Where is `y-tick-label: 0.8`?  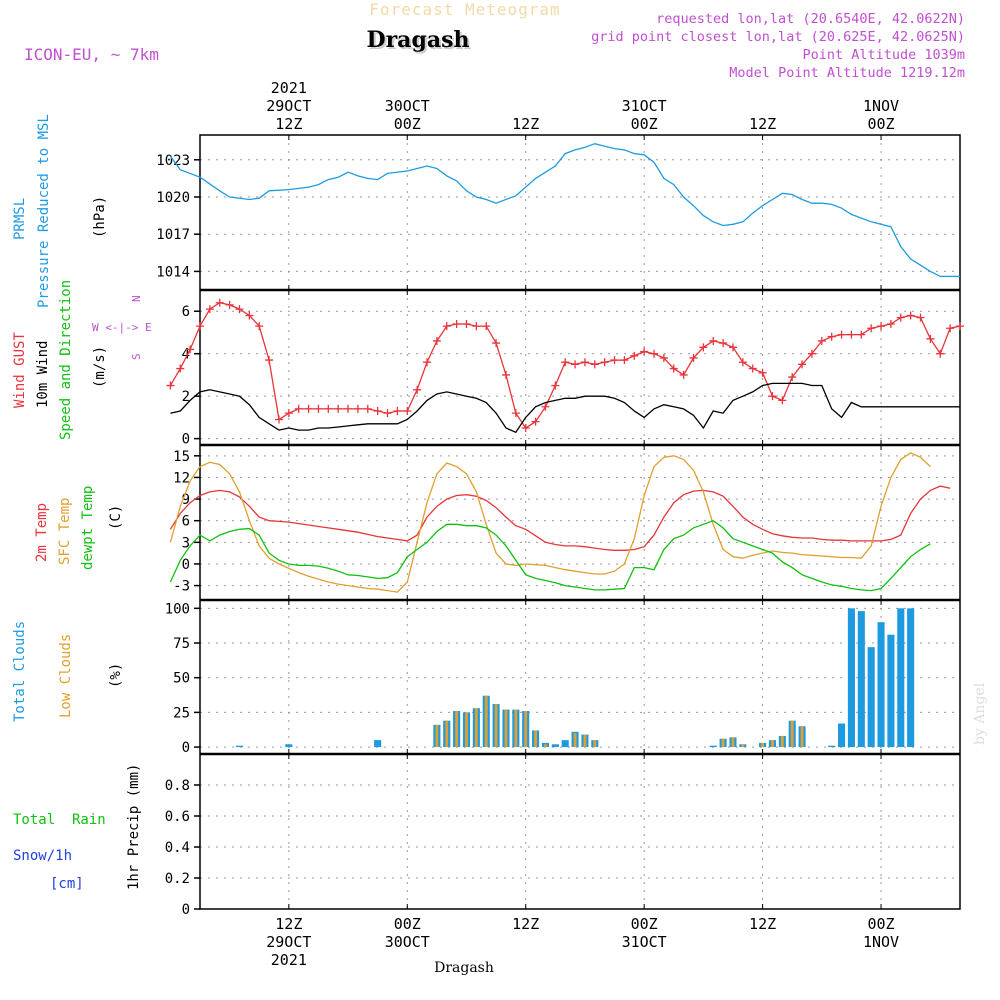
y-tick-label: 0.8 is located at coordinates (177, 786).